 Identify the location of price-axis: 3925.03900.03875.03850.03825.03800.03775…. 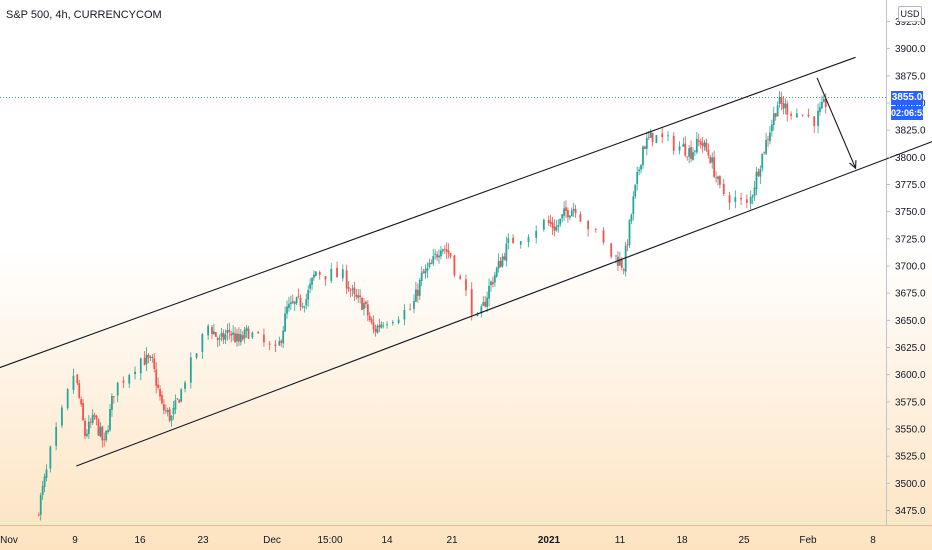
(906, 267).